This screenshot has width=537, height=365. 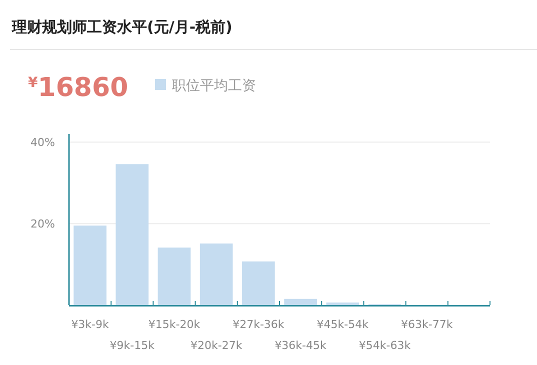 I want to click on x-tick-label: ¥9k-15k, so click(x=133, y=345).